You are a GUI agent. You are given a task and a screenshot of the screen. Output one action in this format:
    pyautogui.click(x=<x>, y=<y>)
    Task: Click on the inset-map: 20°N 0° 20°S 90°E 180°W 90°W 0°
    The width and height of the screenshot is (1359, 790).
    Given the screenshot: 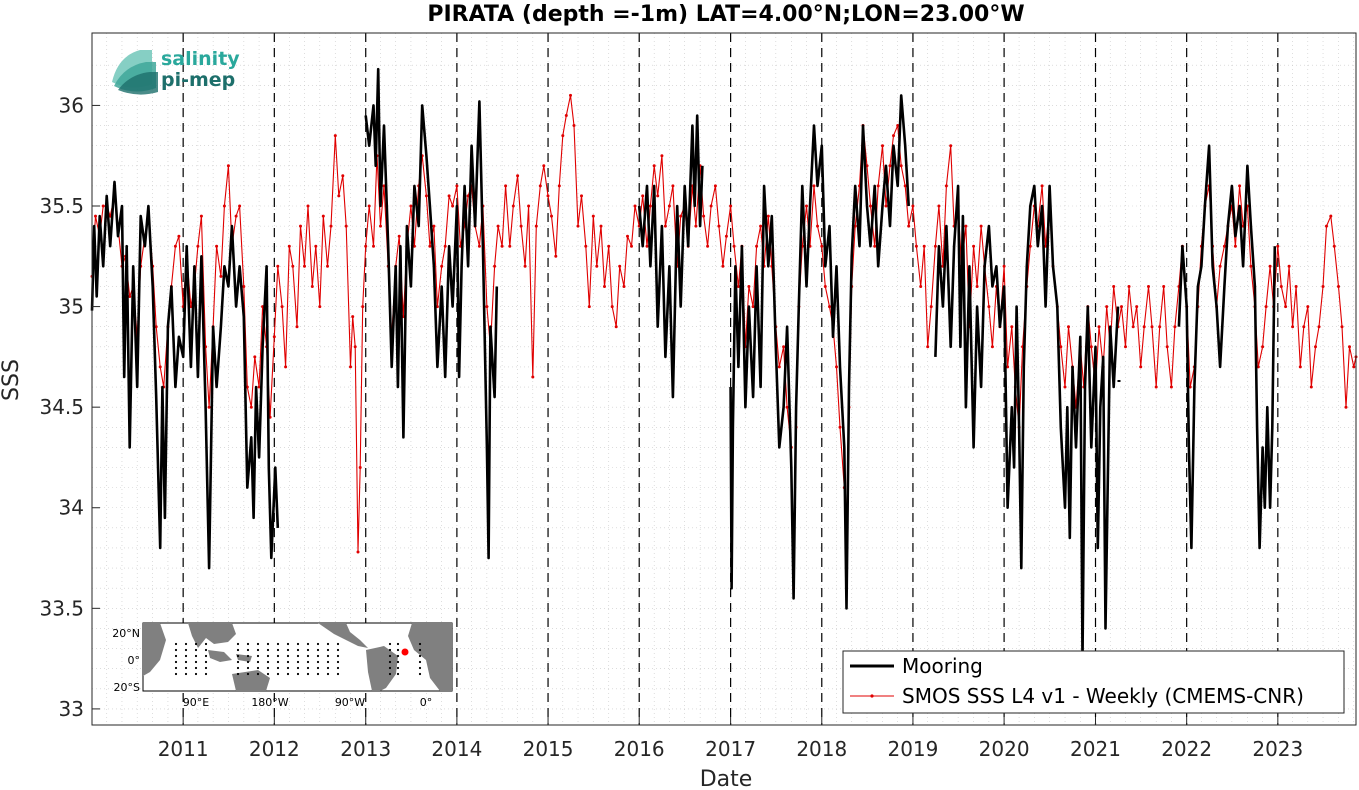 What is the action you would take?
    pyautogui.click(x=282, y=665)
    